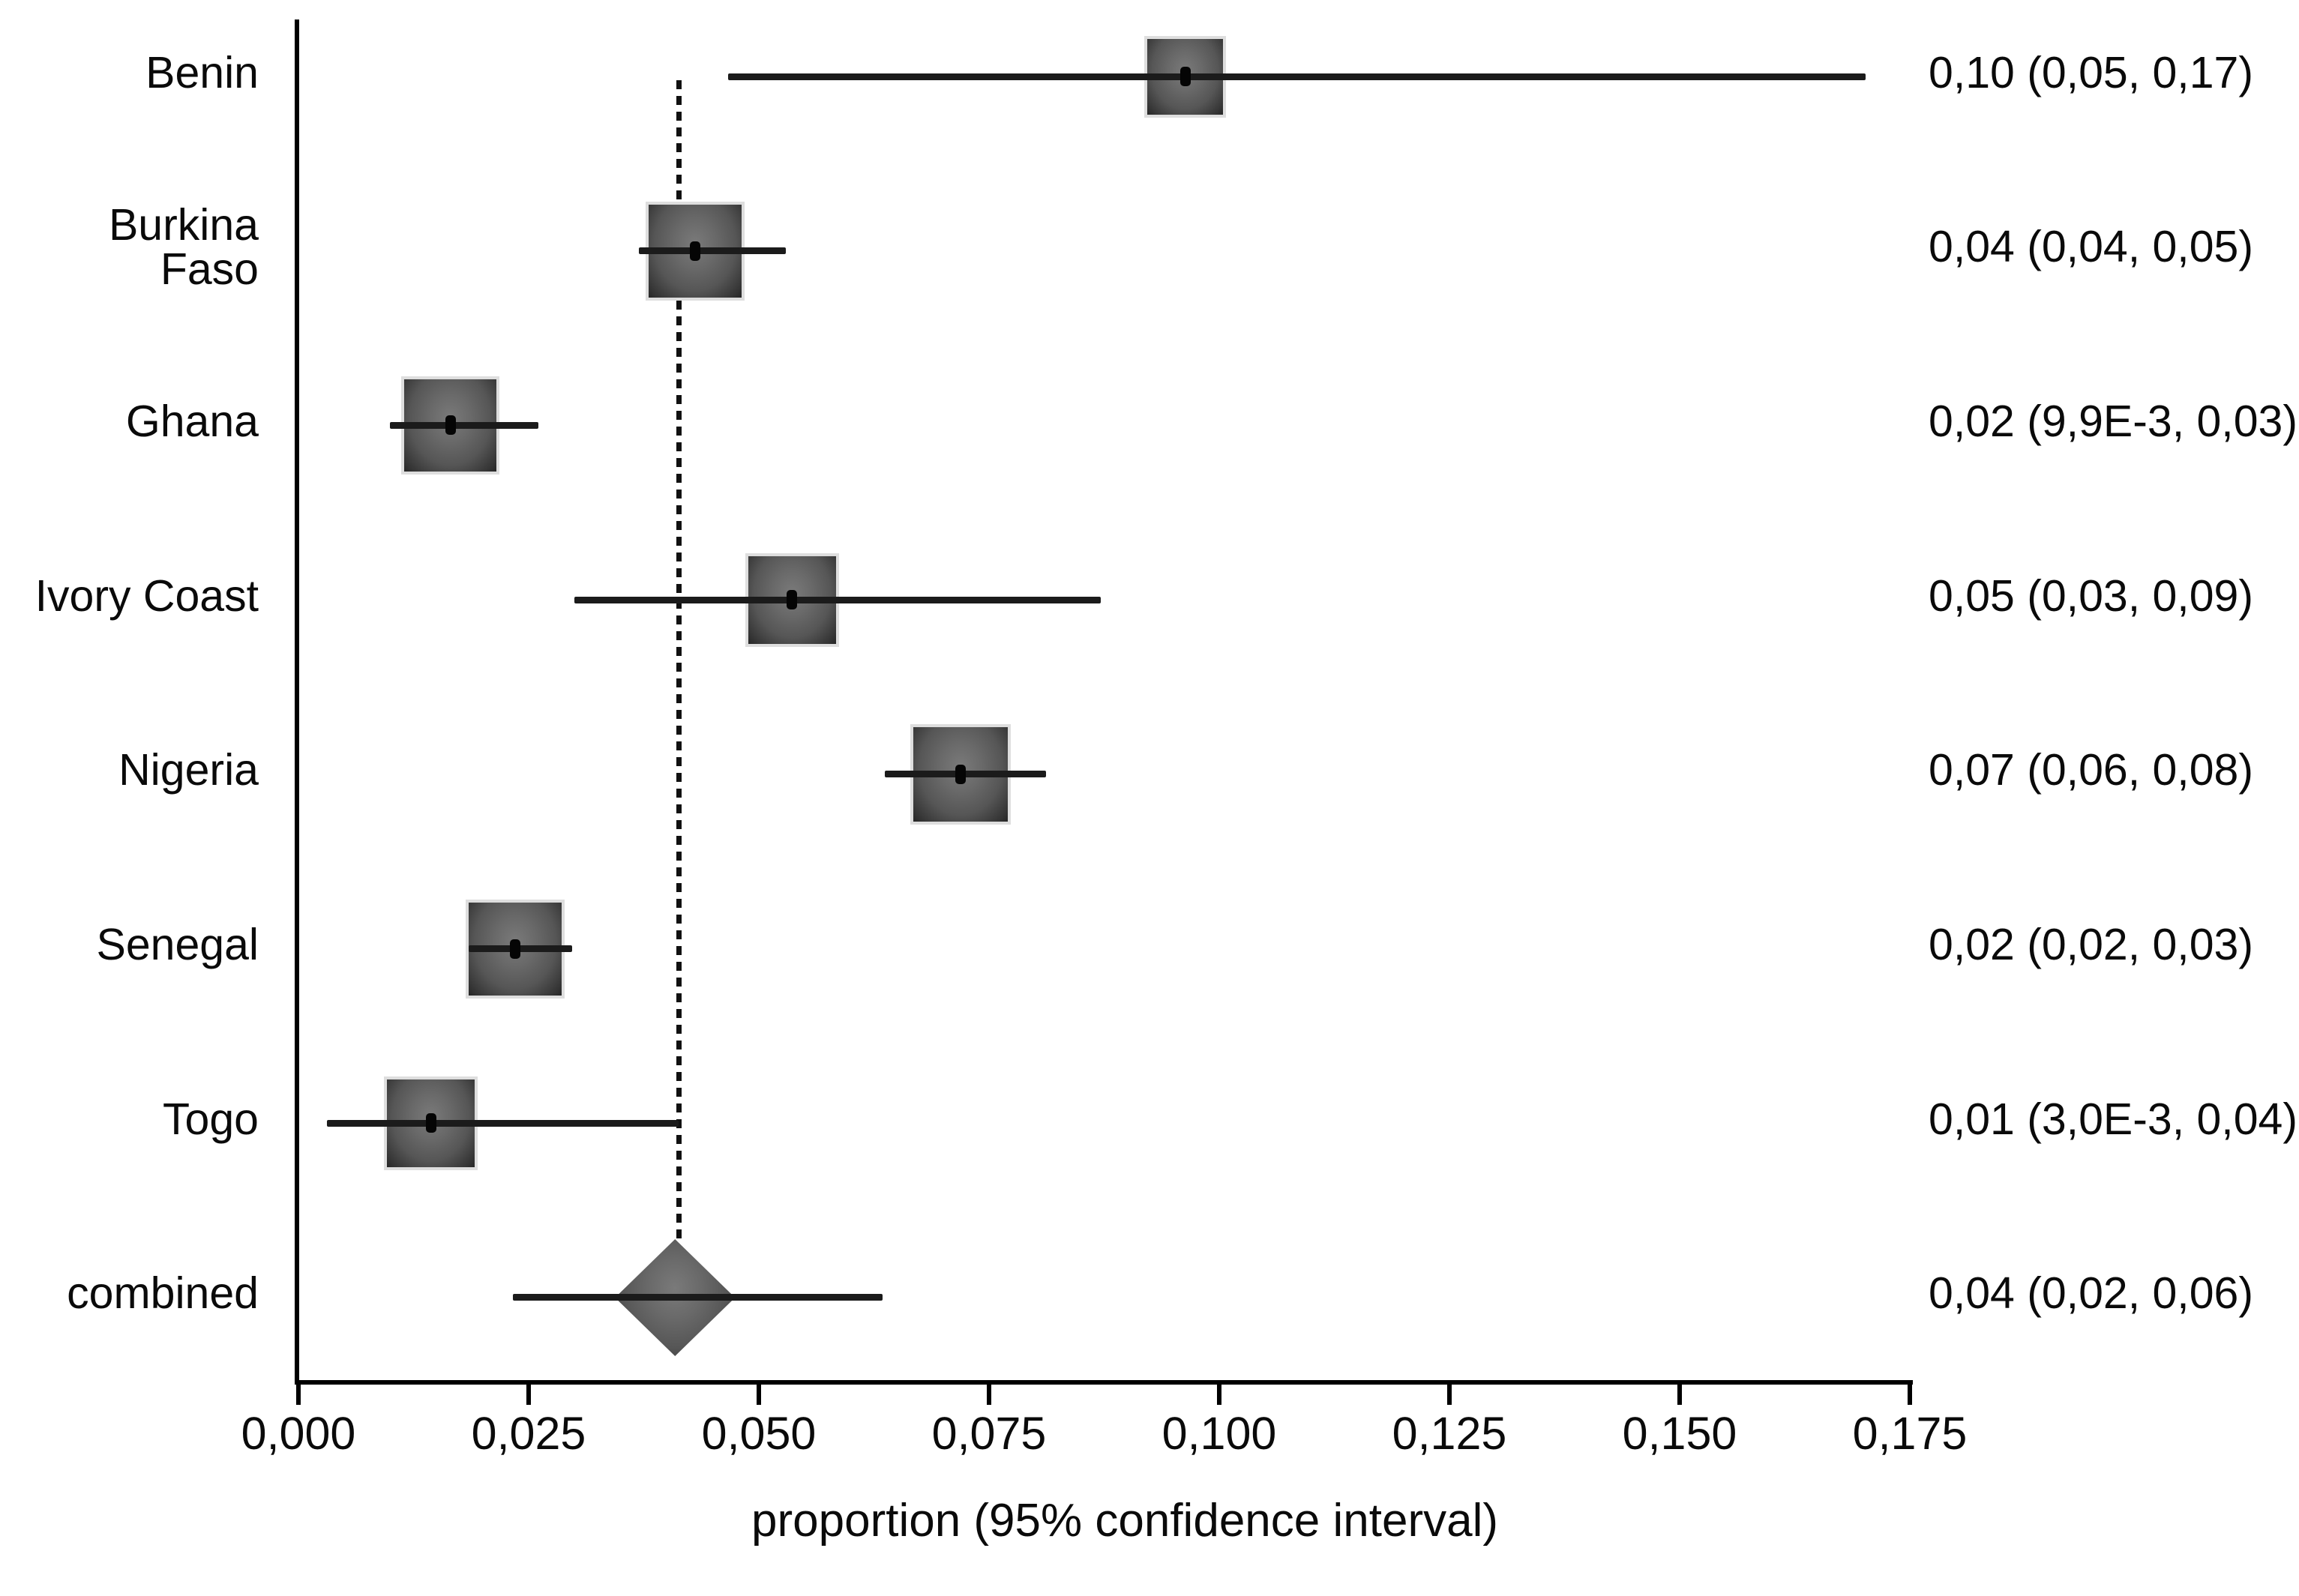  Describe the element at coordinates (2091, 945) in the screenshot. I see `estimate-text: 0,02 (0,02, 0,03)` at that location.